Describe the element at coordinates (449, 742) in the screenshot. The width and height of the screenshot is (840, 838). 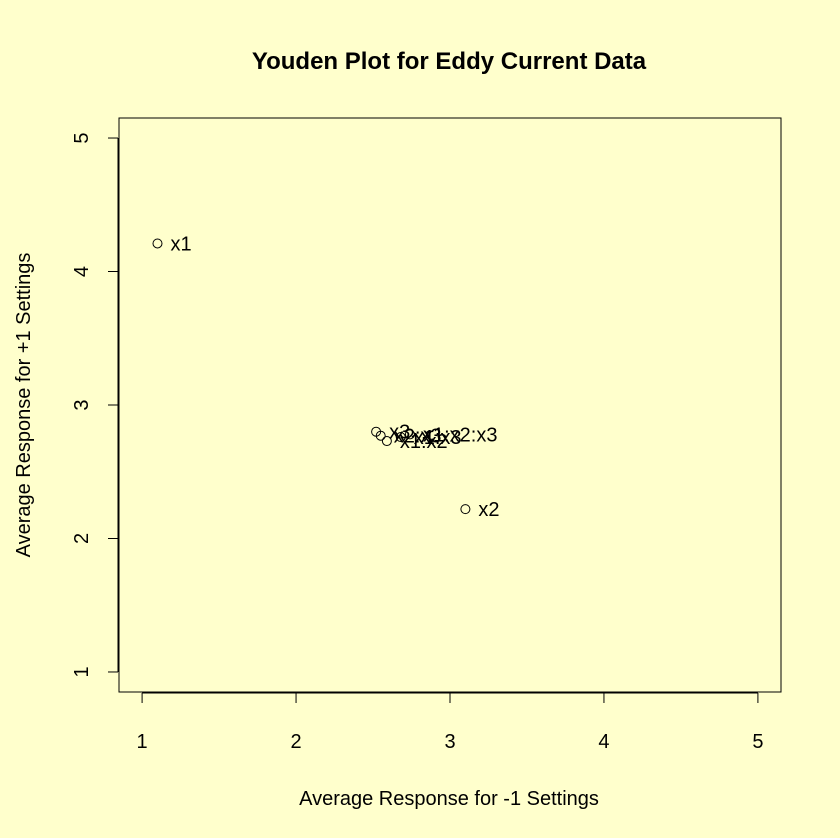
I see `x-tick-label: 3` at that location.